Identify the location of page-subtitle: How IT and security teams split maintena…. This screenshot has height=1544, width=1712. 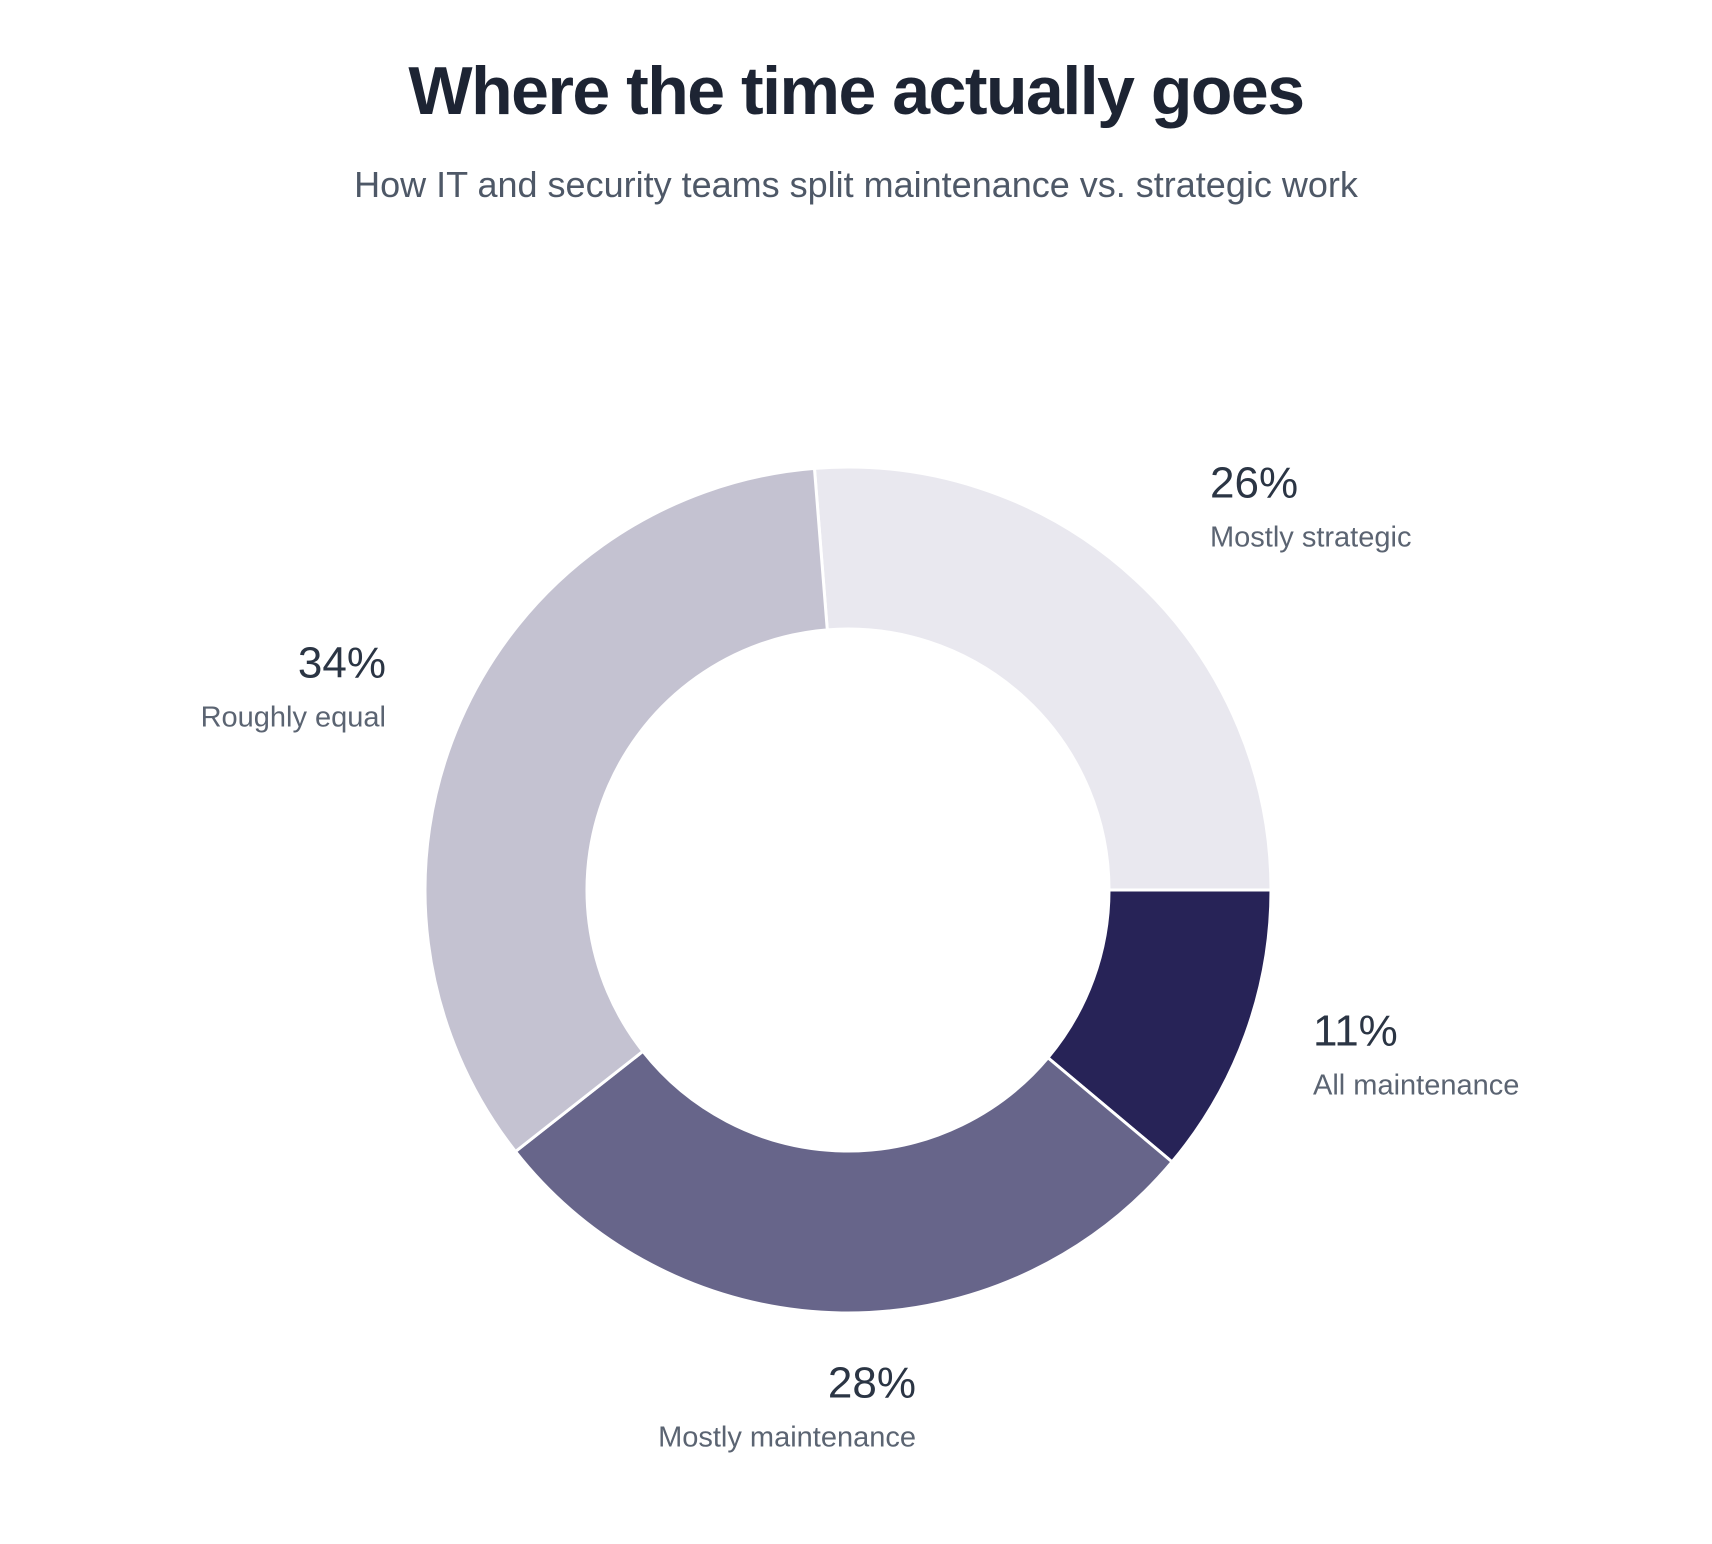
(856, 184).